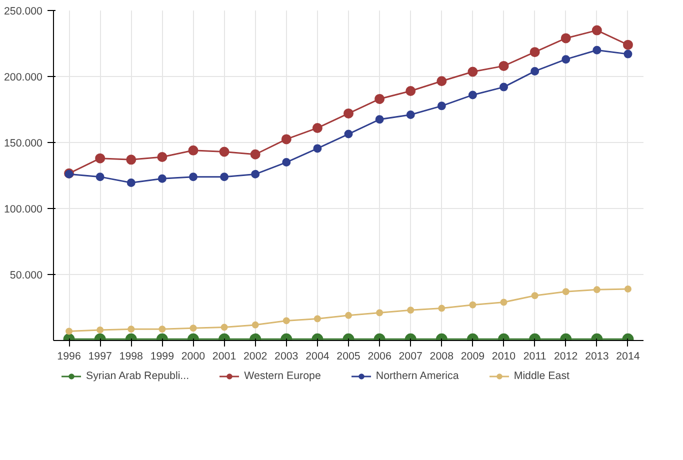 The height and width of the screenshot is (460, 683). What do you see at coordinates (504, 356) in the screenshot?
I see `x-tick-label: 2010` at bounding box center [504, 356].